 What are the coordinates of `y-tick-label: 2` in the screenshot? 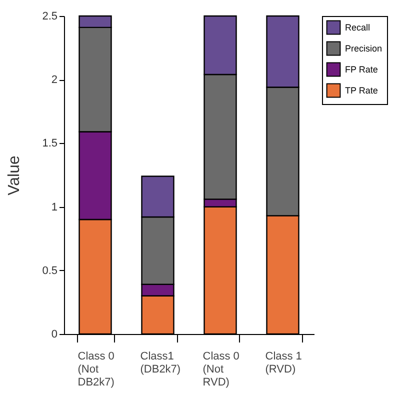 It's located at (54, 80).